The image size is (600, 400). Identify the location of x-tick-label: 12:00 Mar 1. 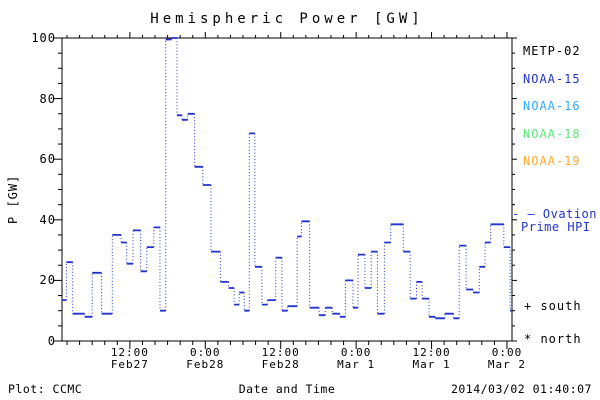
(432, 359).